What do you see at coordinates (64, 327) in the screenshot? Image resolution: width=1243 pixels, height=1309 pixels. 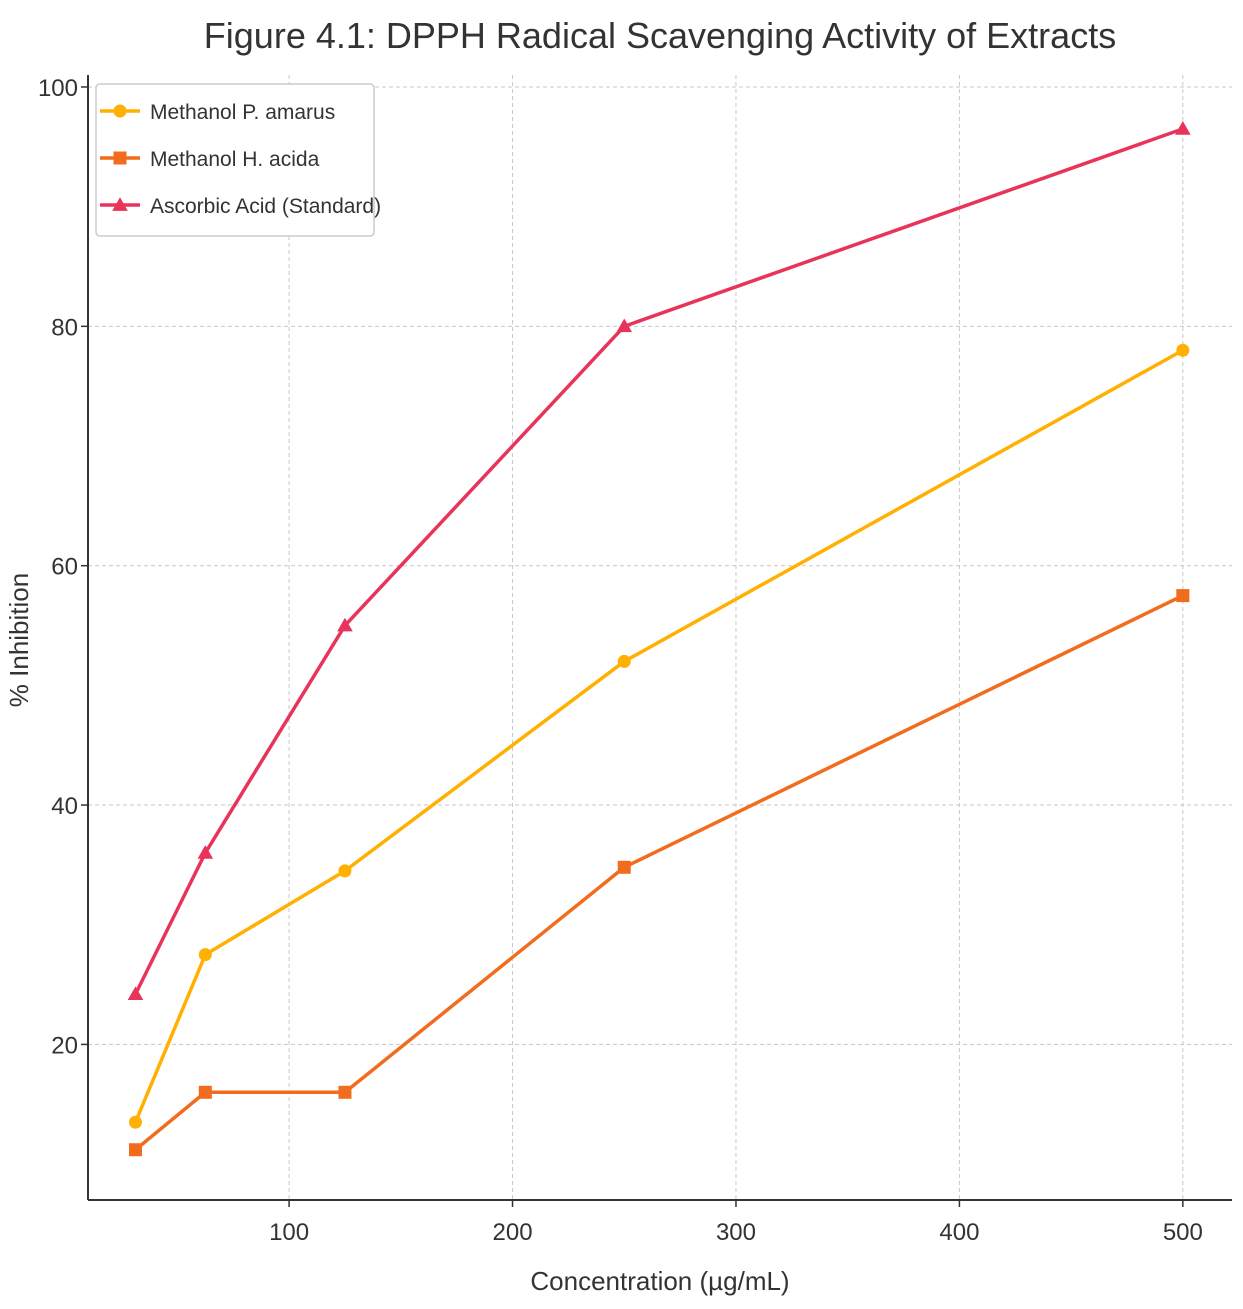 I see `y-tick-label: 80` at bounding box center [64, 327].